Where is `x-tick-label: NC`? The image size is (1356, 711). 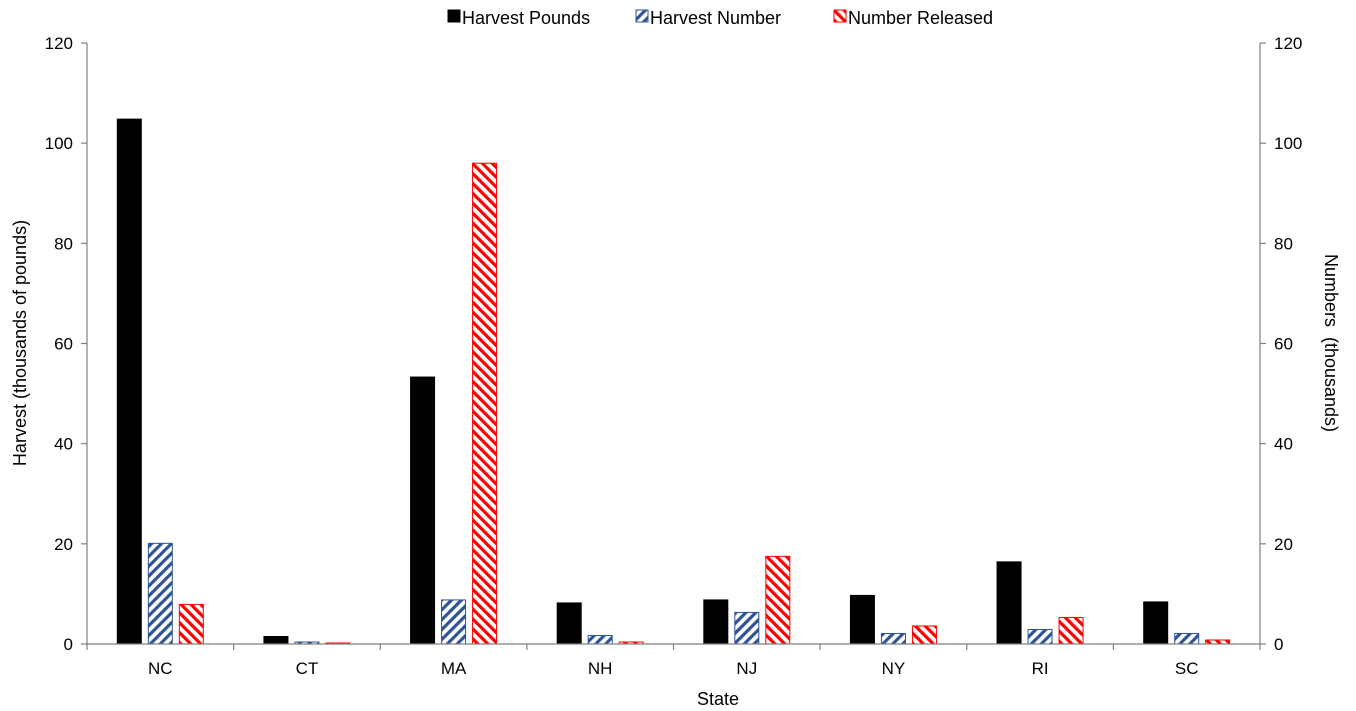 x-tick-label: NC is located at coordinates (160, 668).